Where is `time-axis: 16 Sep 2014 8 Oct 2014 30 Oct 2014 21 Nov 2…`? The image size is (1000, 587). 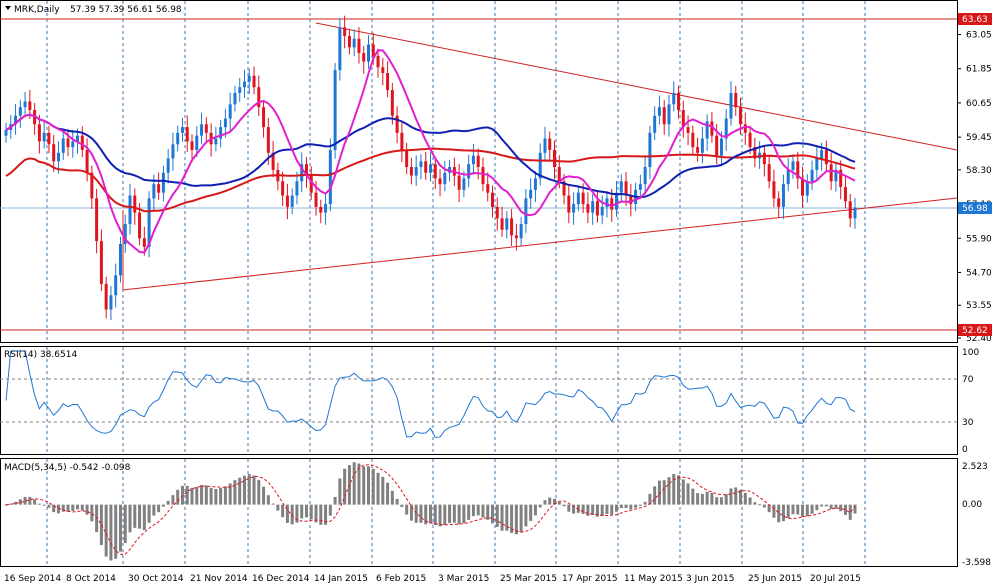 time-axis: 16 Sep 2014 8 Oct 2014 30 Oct 2014 21 Nov 2… is located at coordinates (432, 579).